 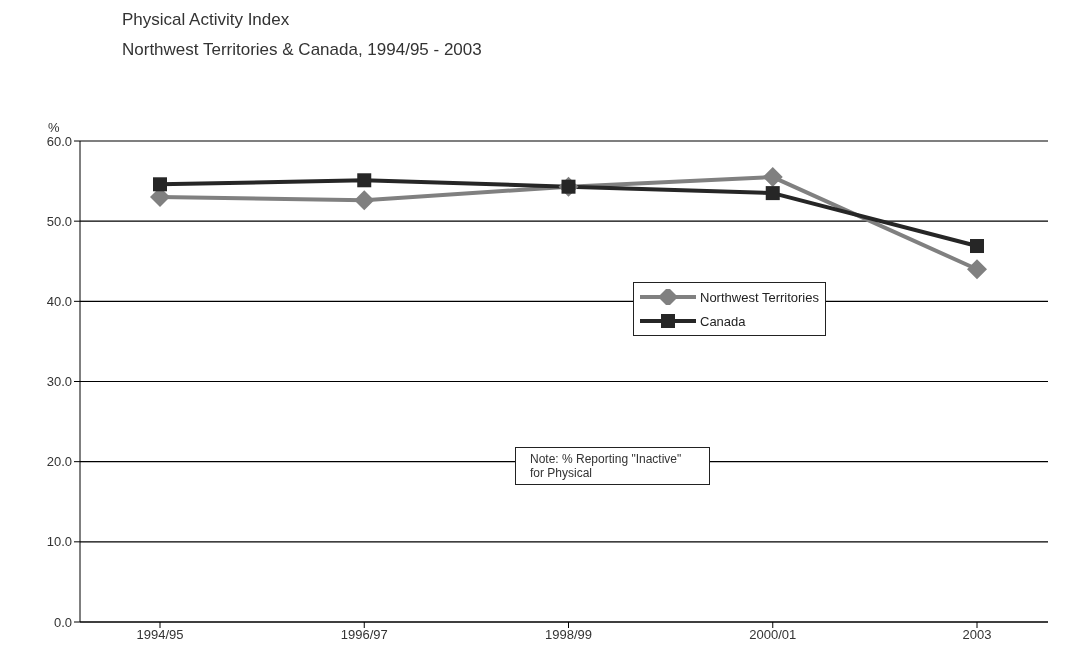 What do you see at coordinates (612, 466) in the screenshot?
I see `note-box: Note: % Reporting "Inactive" for Physical` at bounding box center [612, 466].